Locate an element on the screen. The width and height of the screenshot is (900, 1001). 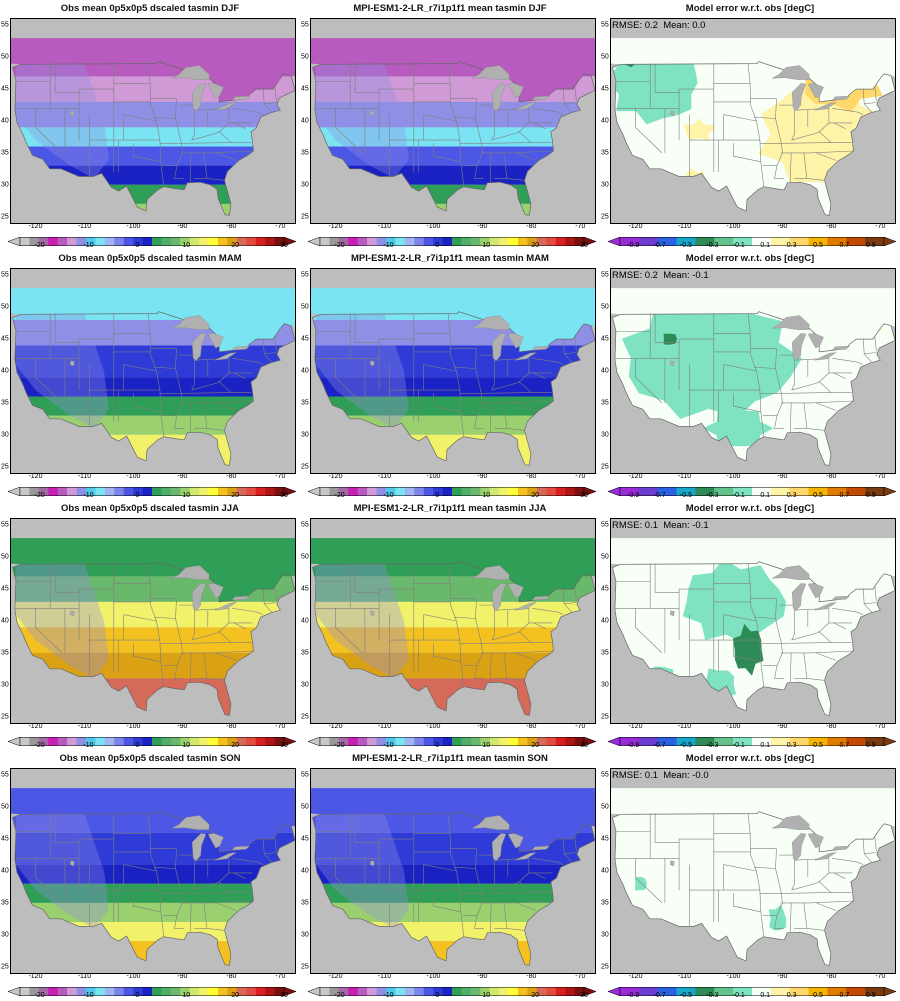
colorbar-label: 0.9 is located at coordinates (870, 245).